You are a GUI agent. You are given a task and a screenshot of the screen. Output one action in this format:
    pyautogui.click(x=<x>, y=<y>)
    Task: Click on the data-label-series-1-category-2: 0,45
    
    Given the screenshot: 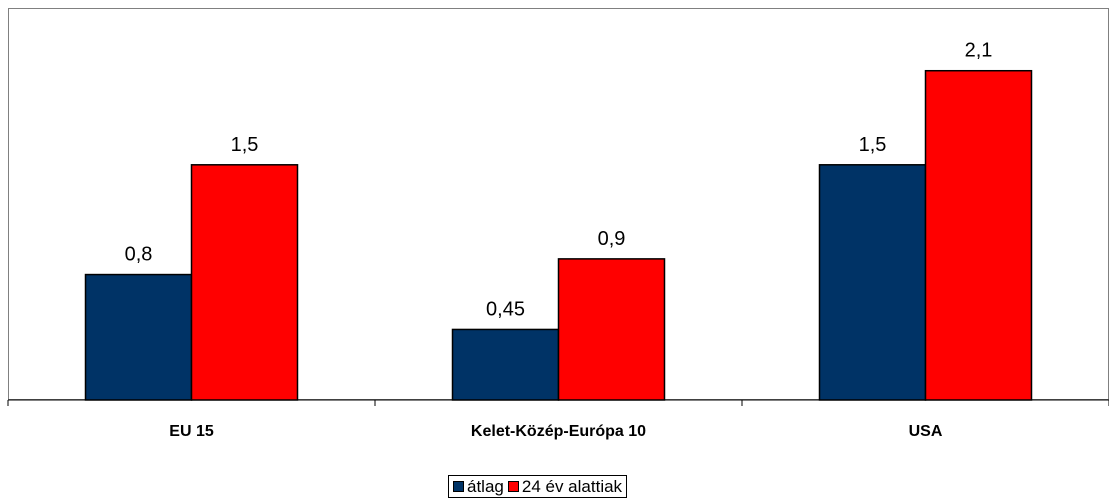 What is the action you would take?
    pyautogui.click(x=505, y=309)
    